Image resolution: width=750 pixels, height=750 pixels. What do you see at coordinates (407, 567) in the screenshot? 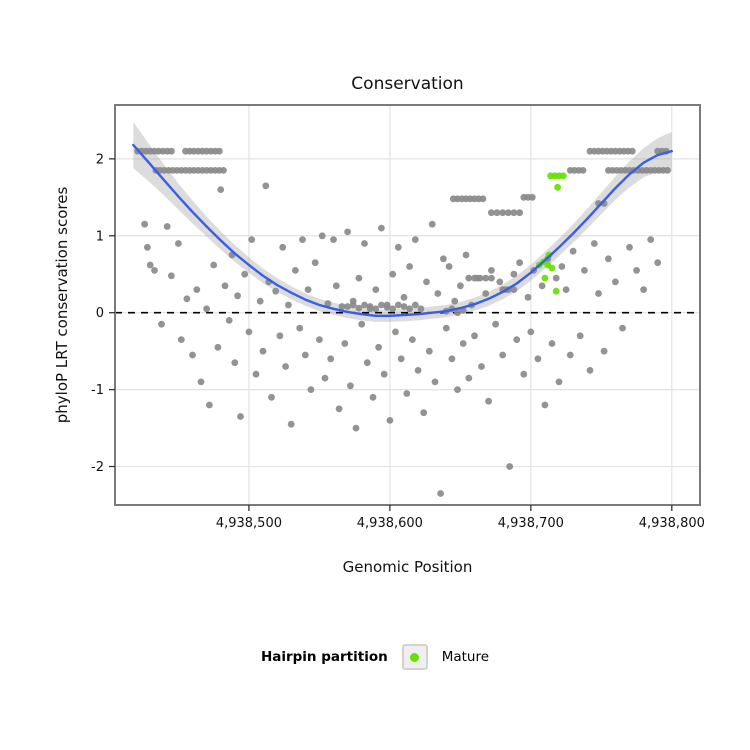
I see `x-axis-label: Genomic Position` at bounding box center [407, 567].